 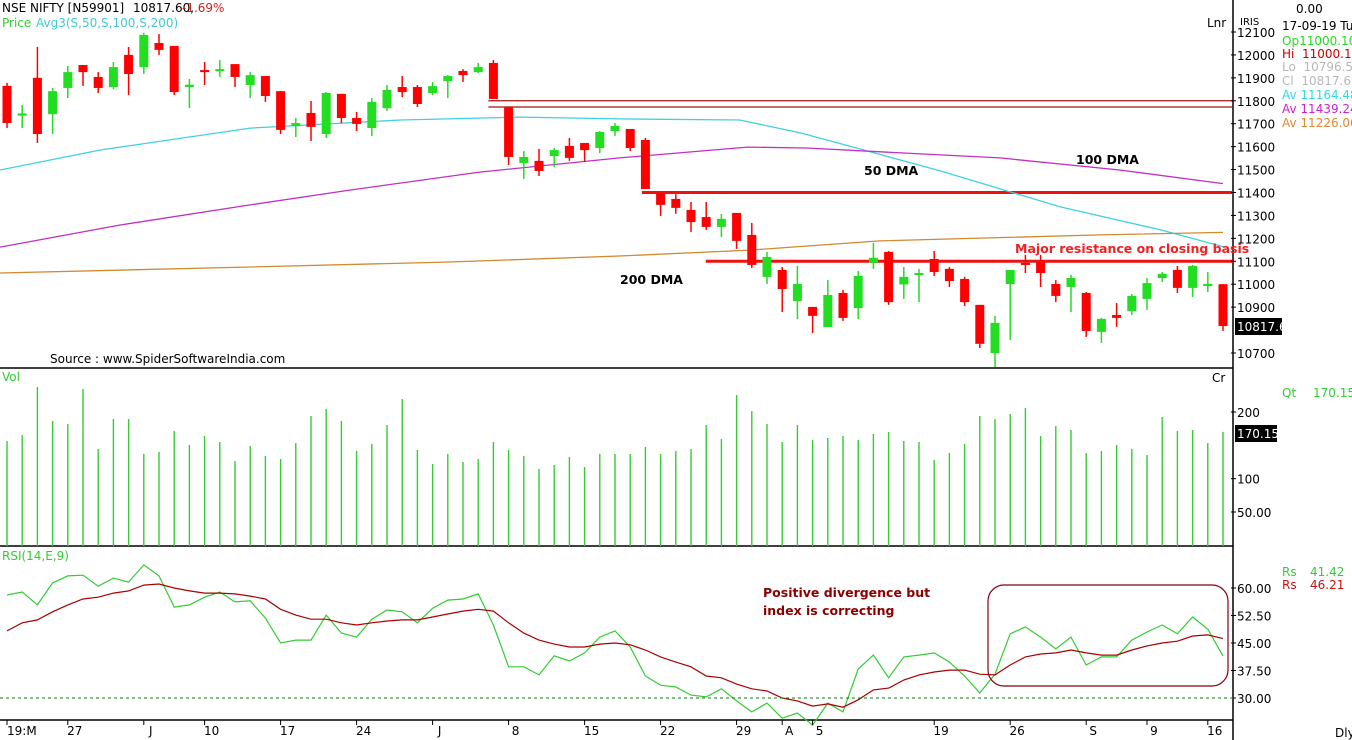 What do you see at coordinates (1256, 79) in the screenshot?
I see `price-tick-label: 11900` at bounding box center [1256, 79].